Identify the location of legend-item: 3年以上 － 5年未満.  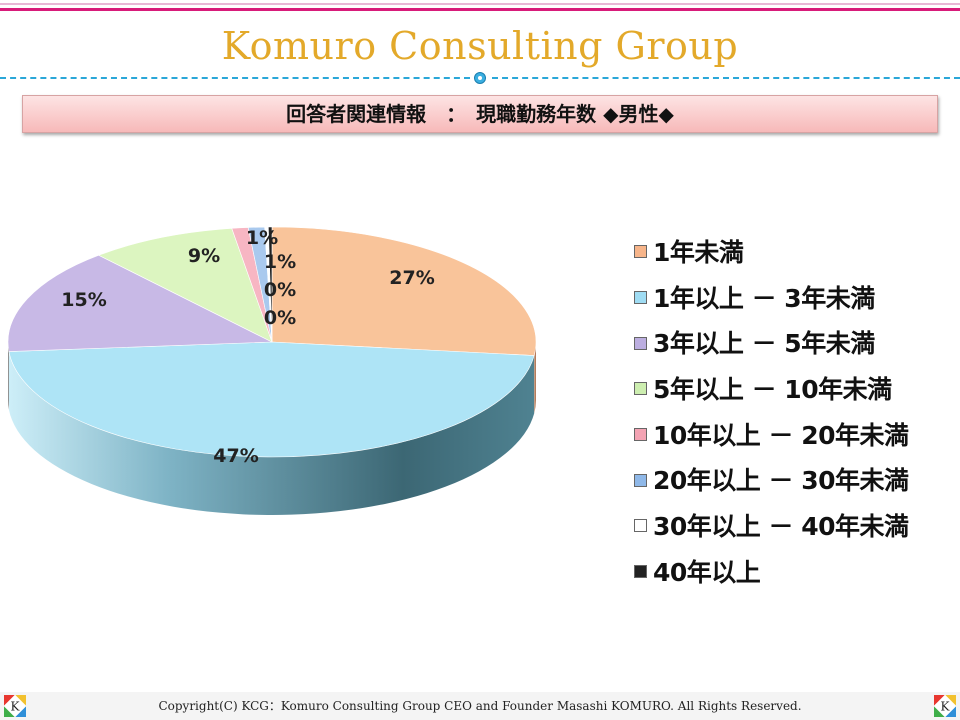
(797, 342).